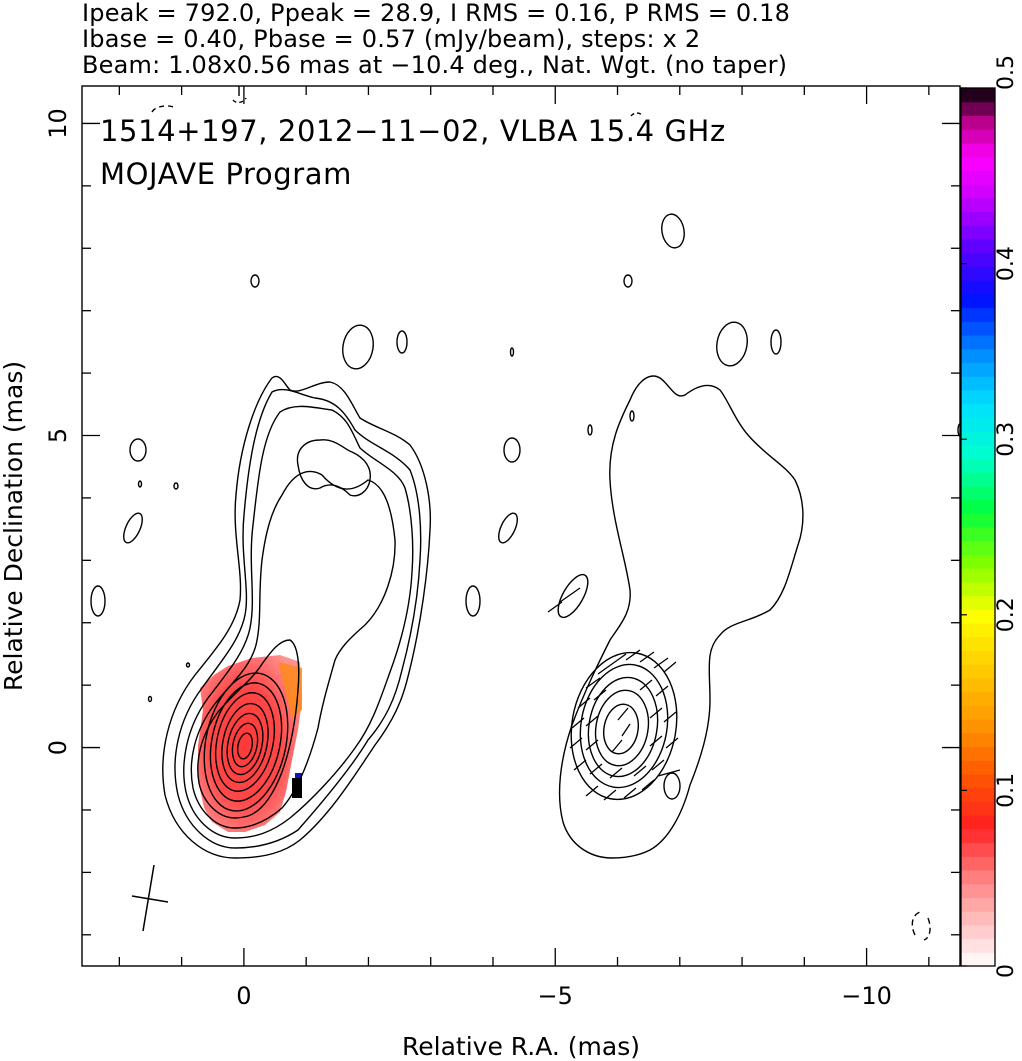 The image size is (1022, 1061). I want to click on y-tick-label: 10, so click(58, 123).